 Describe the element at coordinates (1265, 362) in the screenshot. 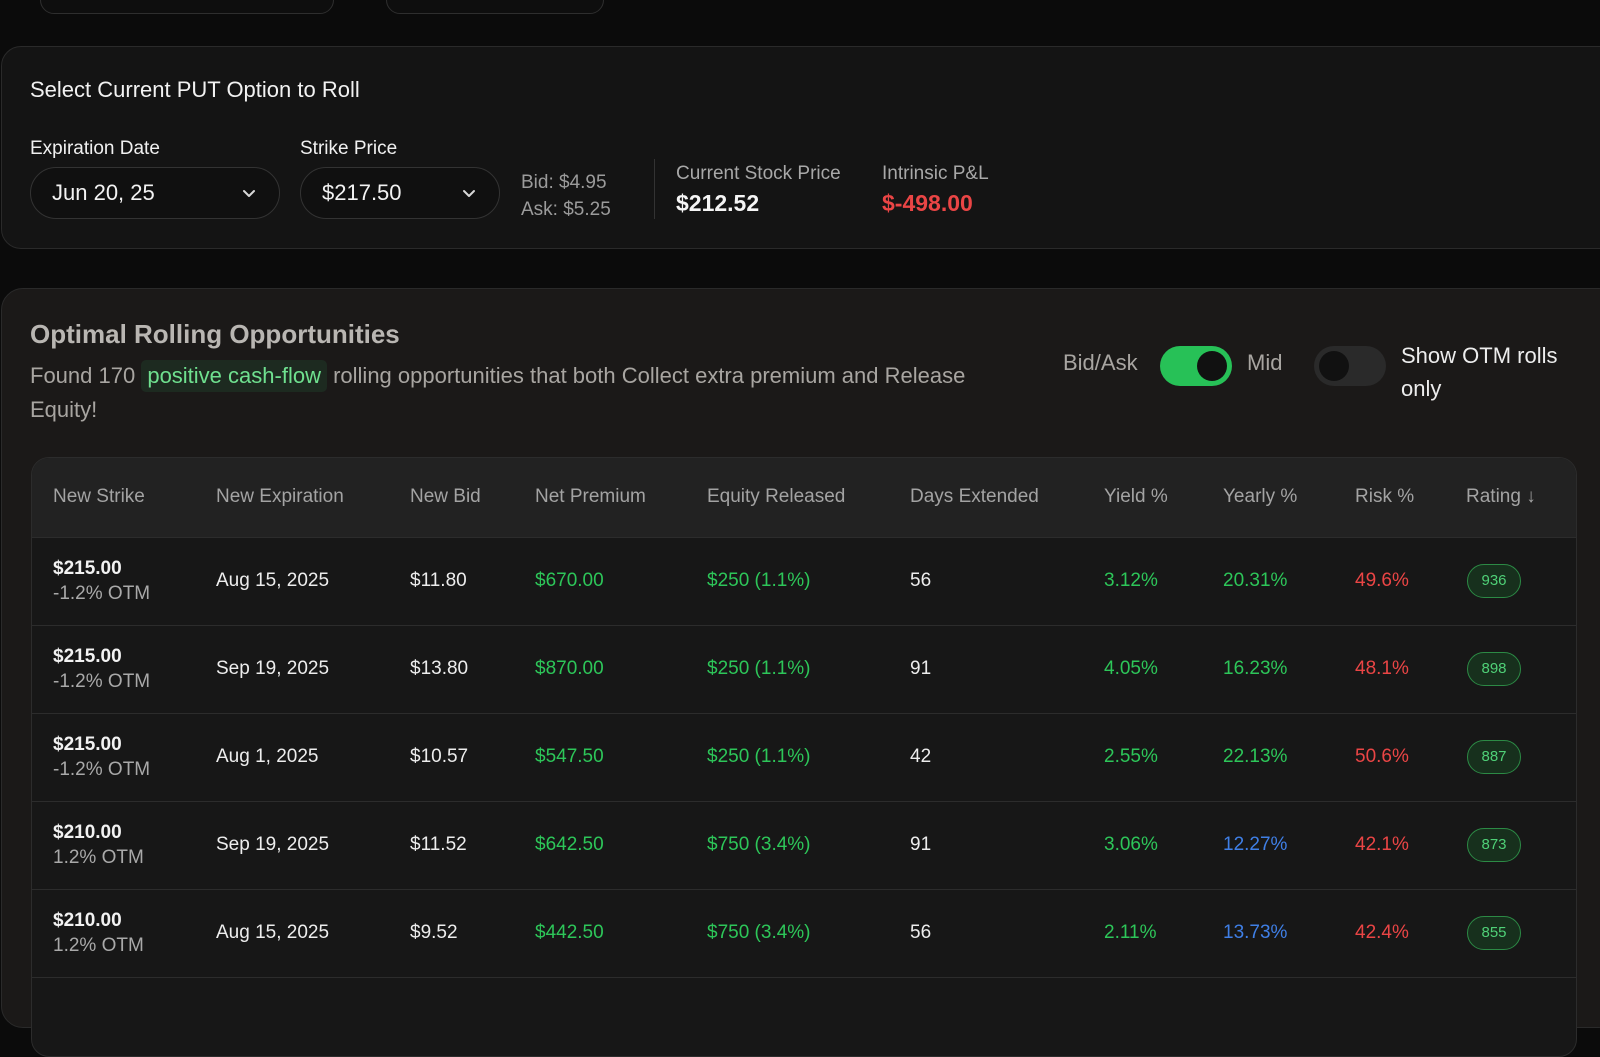

I see `mid-toggle-label: Mid` at that location.